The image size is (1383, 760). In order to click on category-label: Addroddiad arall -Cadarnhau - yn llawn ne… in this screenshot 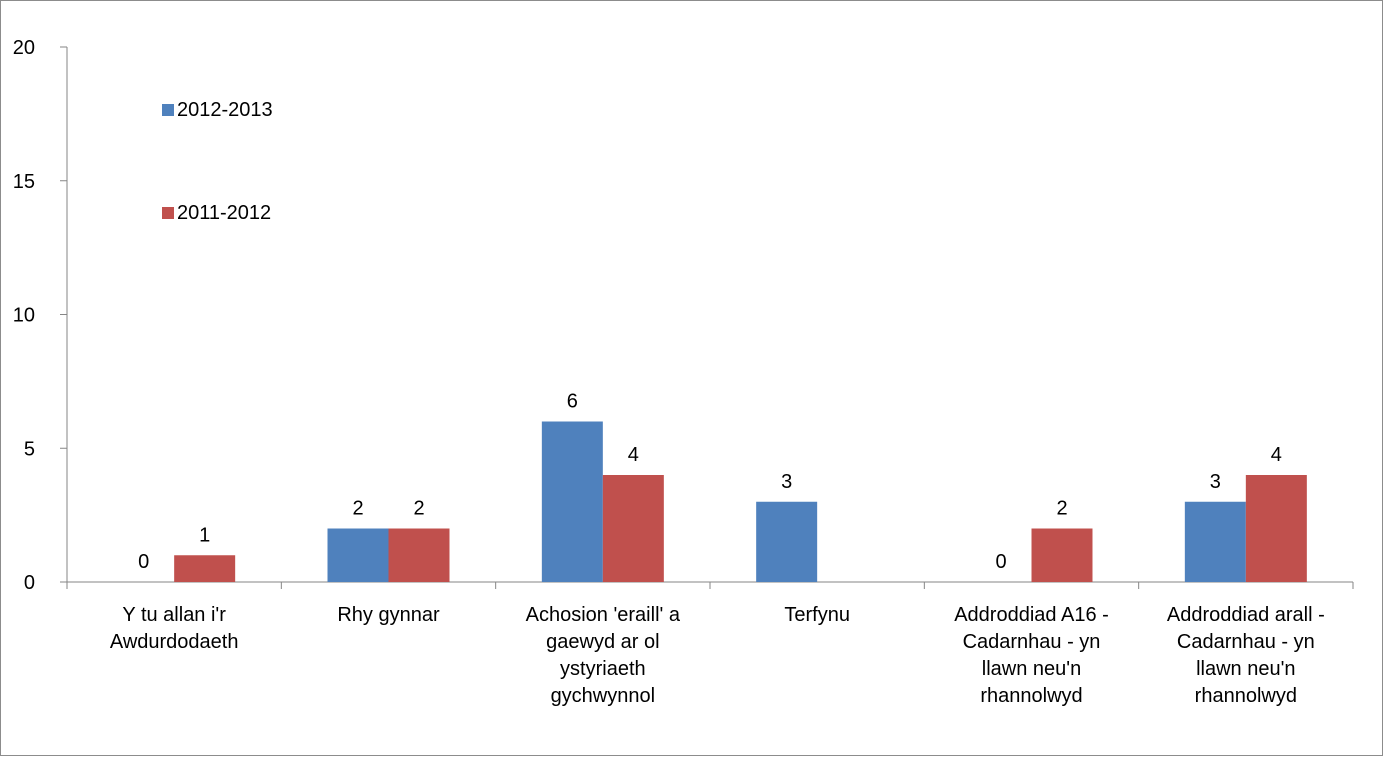, I will do `click(1246, 655)`.